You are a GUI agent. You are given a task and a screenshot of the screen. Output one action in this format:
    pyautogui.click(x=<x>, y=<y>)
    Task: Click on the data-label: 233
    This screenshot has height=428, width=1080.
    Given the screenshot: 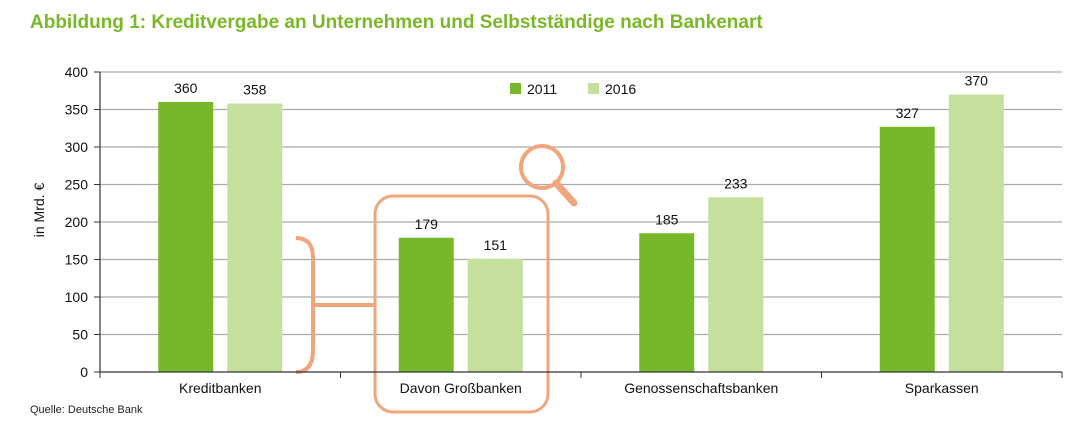 What is the action you would take?
    pyautogui.click(x=736, y=183)
    